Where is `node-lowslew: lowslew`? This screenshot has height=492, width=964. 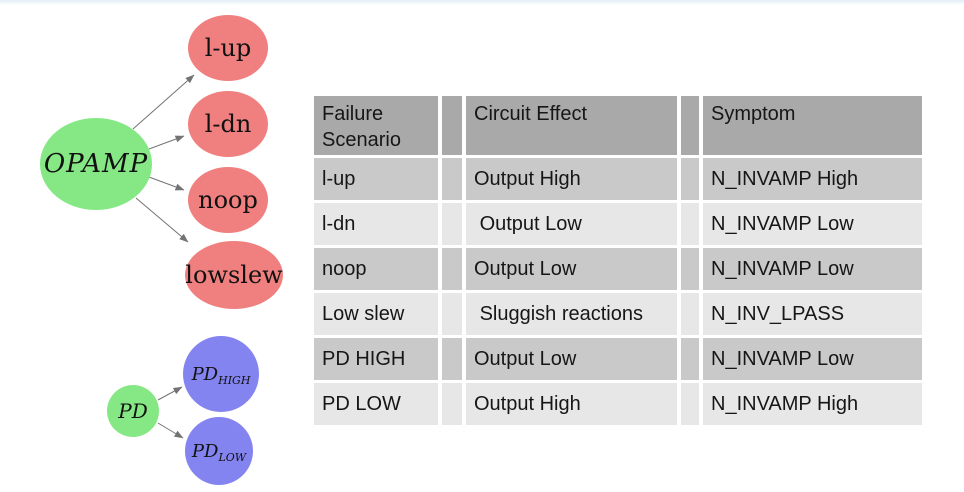 node-lowslew: lowslew is located at coordinates (234, 275).